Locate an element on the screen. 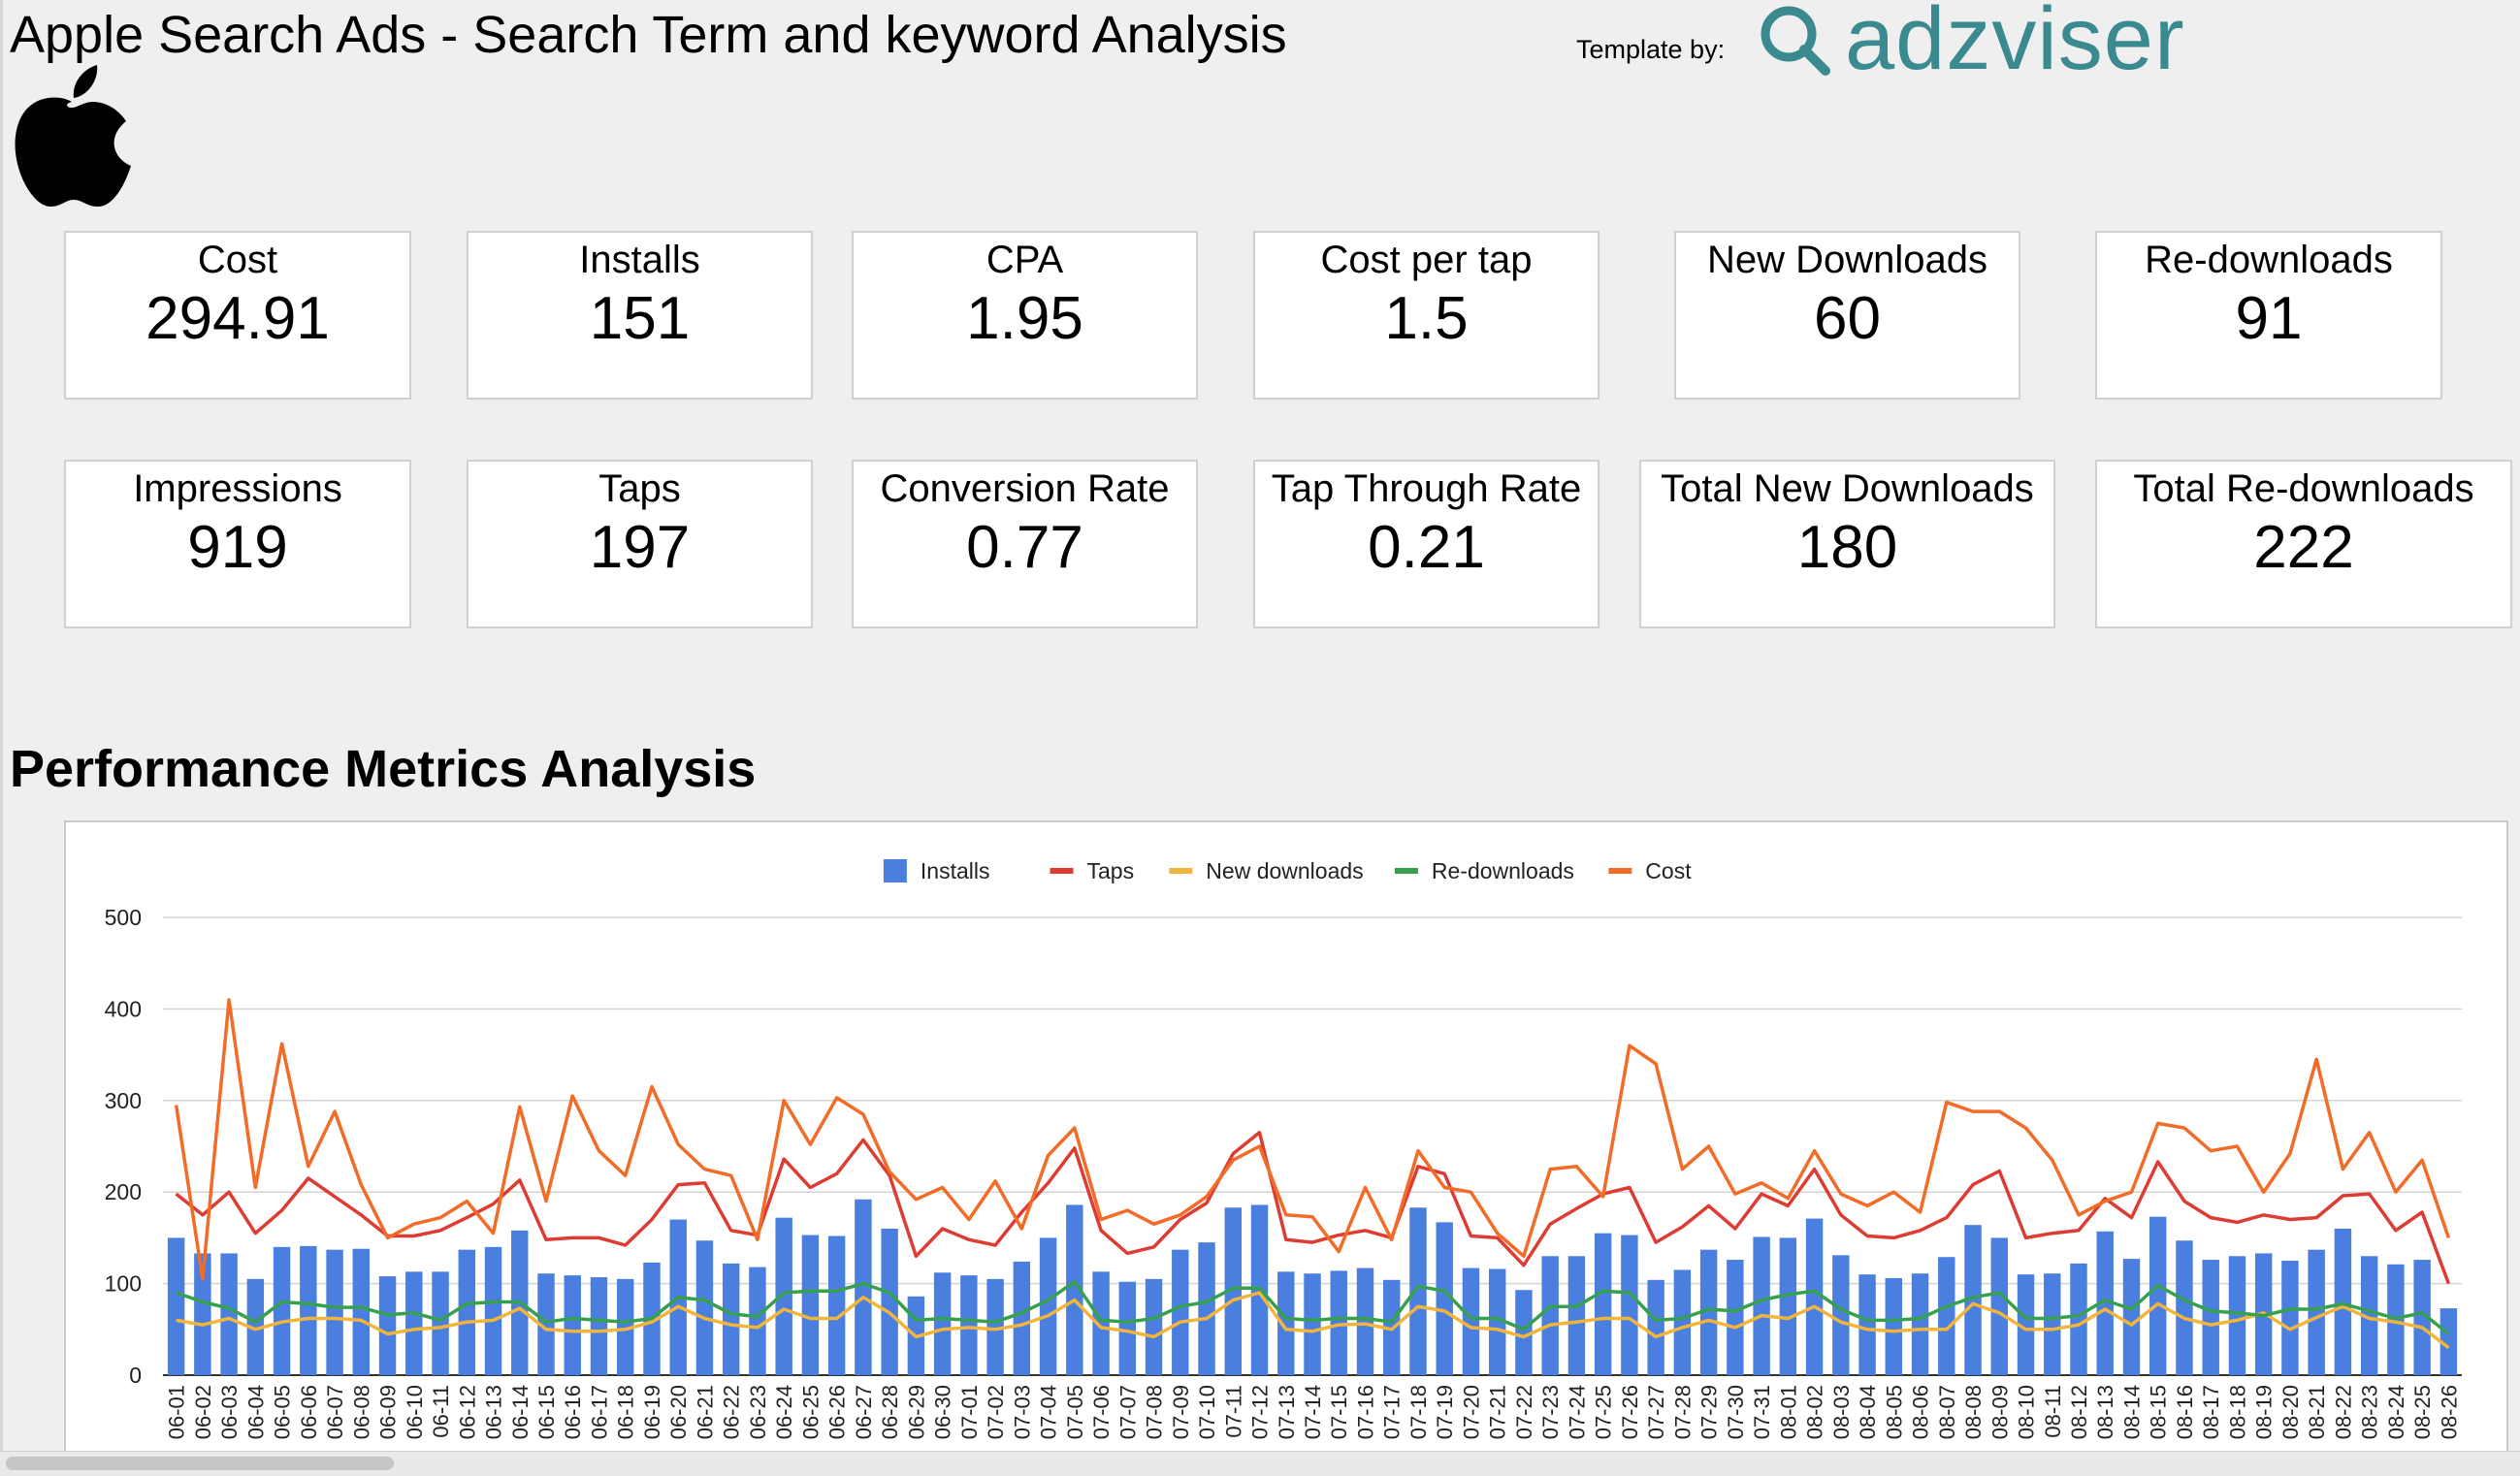  horizontal-scrollbar is located at coordinates (1260, 1463).